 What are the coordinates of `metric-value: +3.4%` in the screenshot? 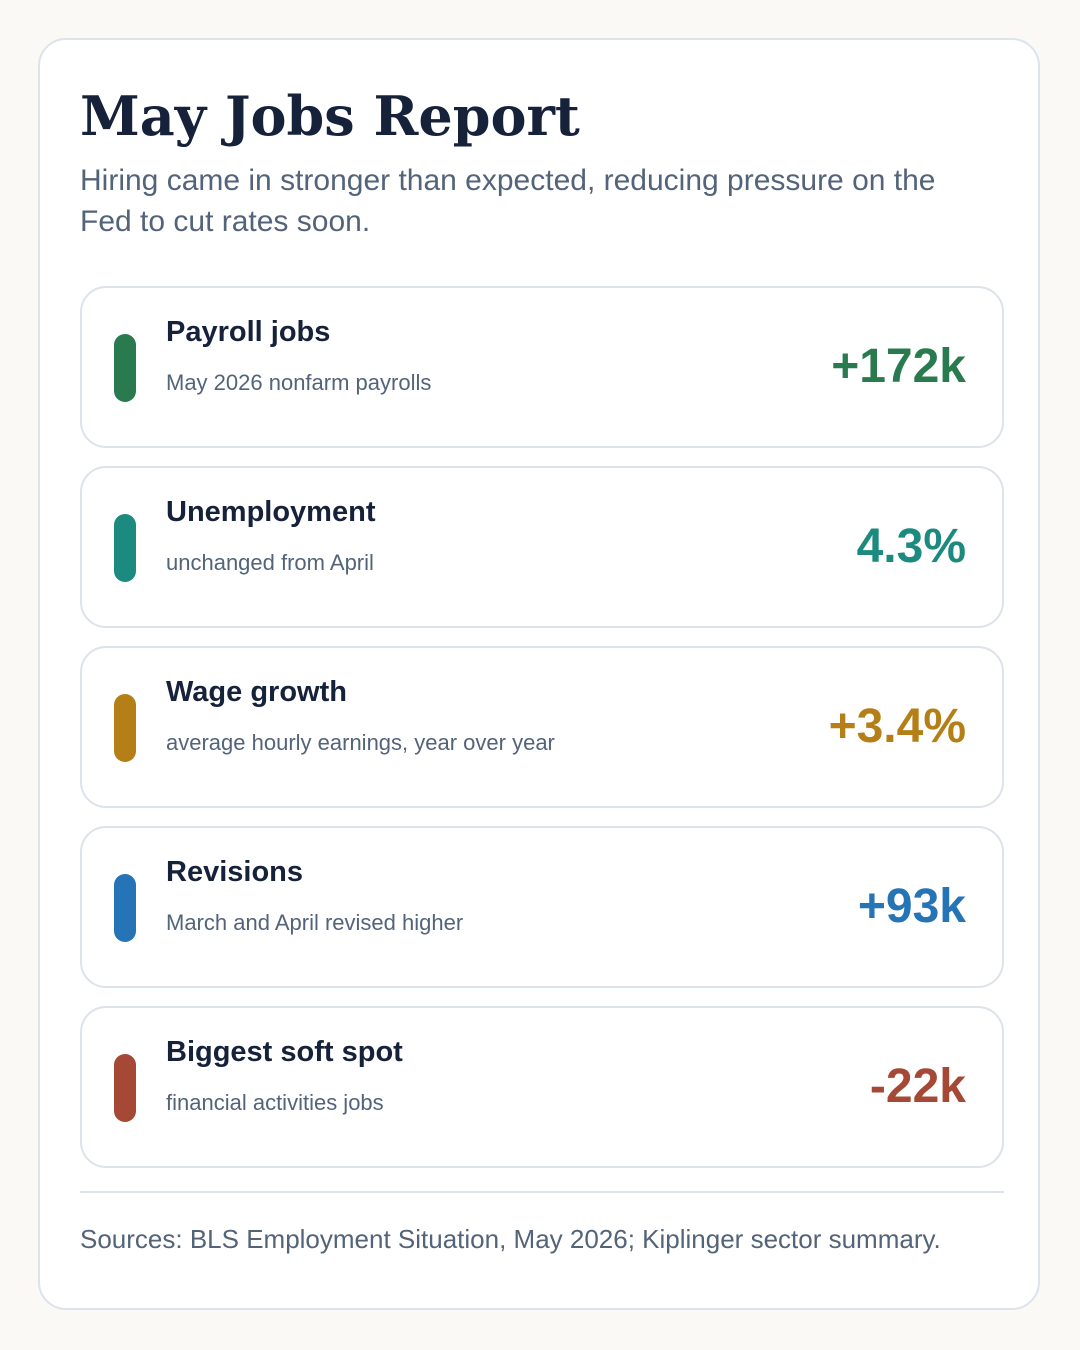 It's located at (897, 726).